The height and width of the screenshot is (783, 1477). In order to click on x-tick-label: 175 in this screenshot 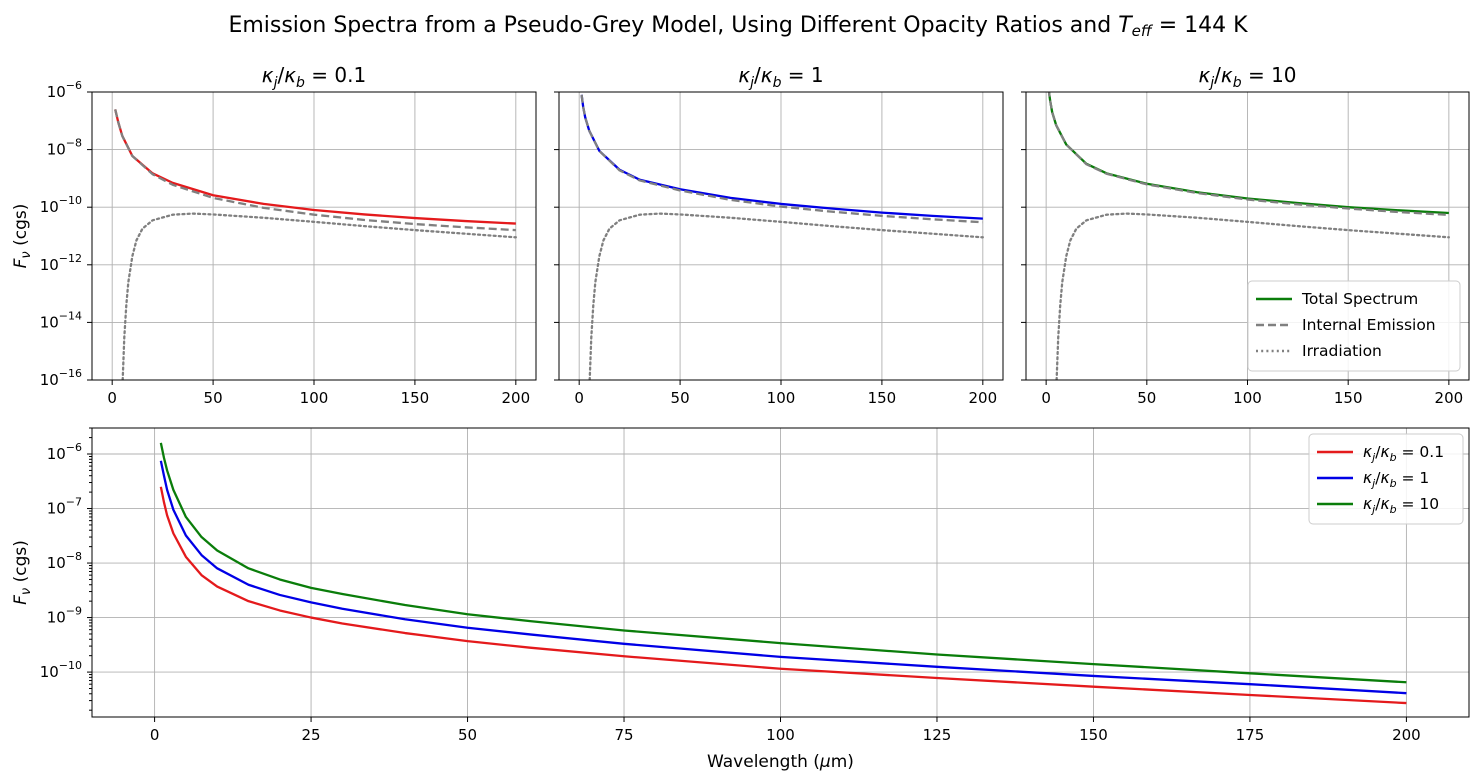, I will do `click(1250, 735)`.